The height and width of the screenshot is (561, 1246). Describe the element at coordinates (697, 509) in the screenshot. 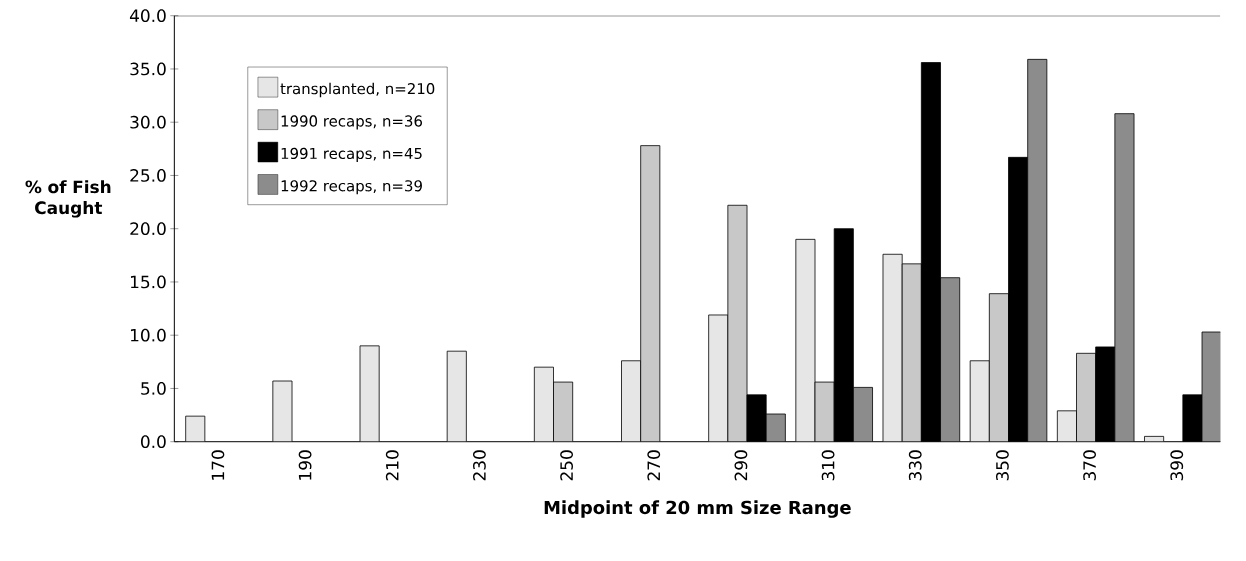

I see `x-axis-title: Midpoint of 20 mm Size Range` at that location.